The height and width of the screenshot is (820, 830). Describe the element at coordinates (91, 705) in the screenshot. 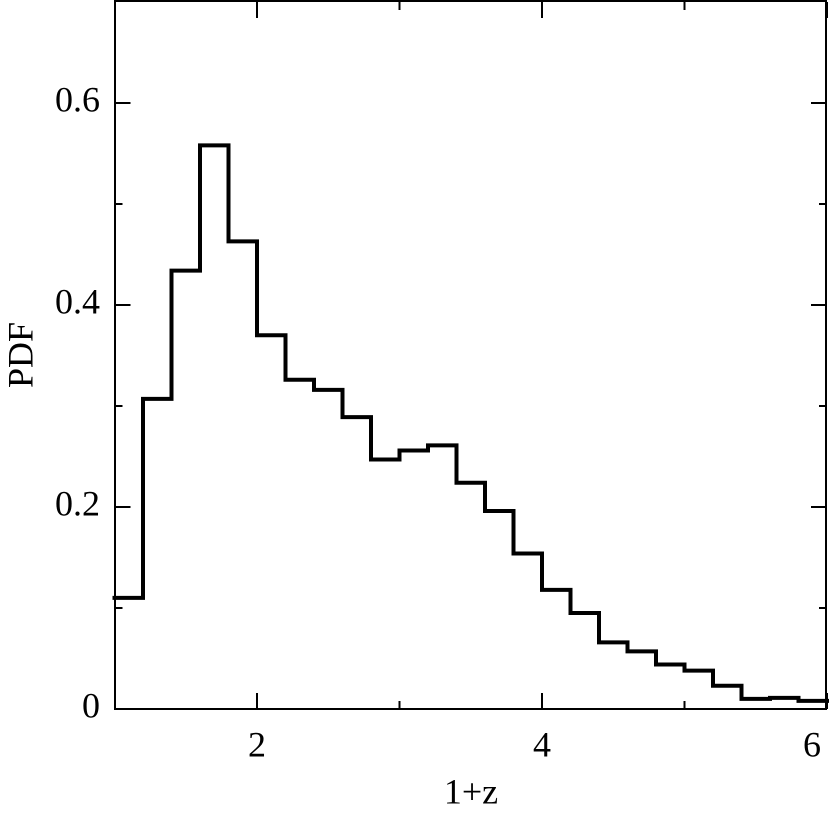

I see `y-tick-label: 0` at that location.